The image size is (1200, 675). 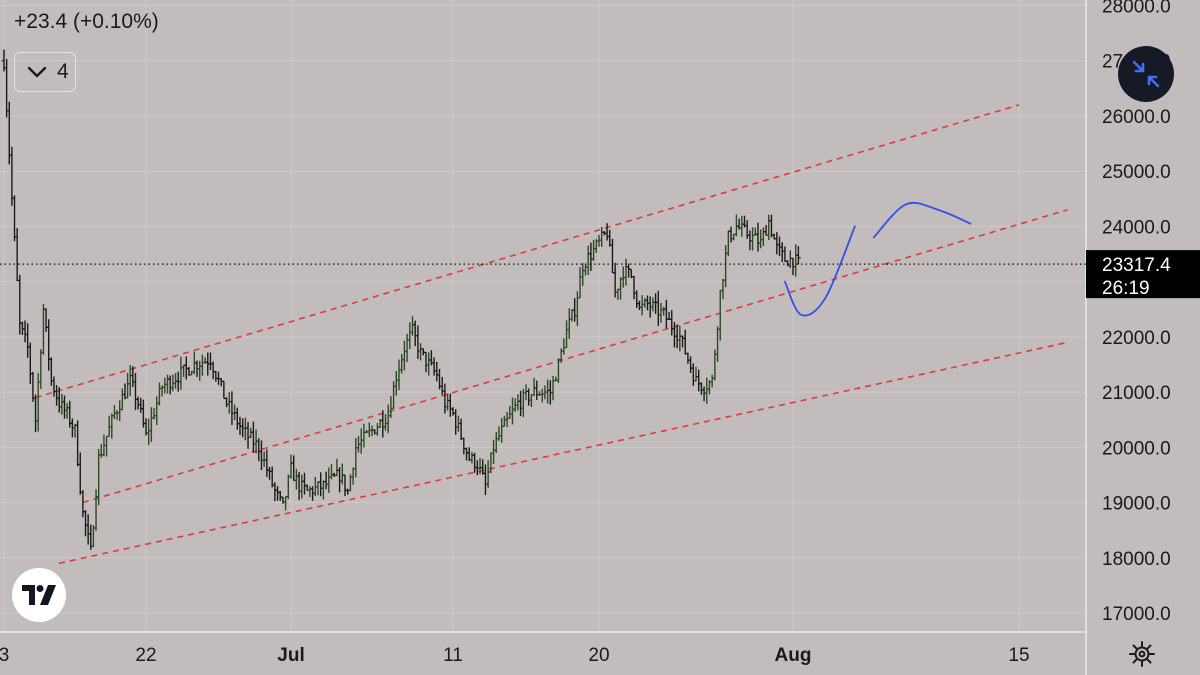 What do you see at coordinates (1136, 614) in the screenshot?
I see `price-tick-label: 17000.0` at bounding box center [1136, 614].